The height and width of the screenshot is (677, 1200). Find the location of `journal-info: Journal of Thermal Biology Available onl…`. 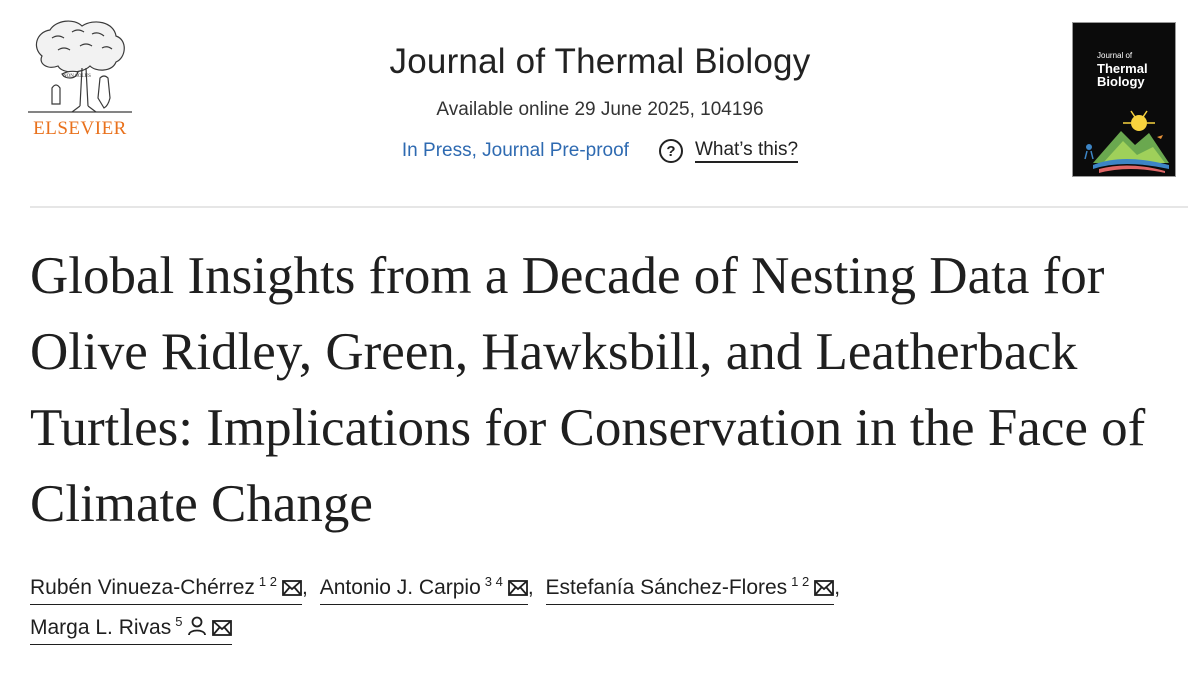

journal-info: Journal of Thermal Biology Available onl… is located at coordinates (600, 102).